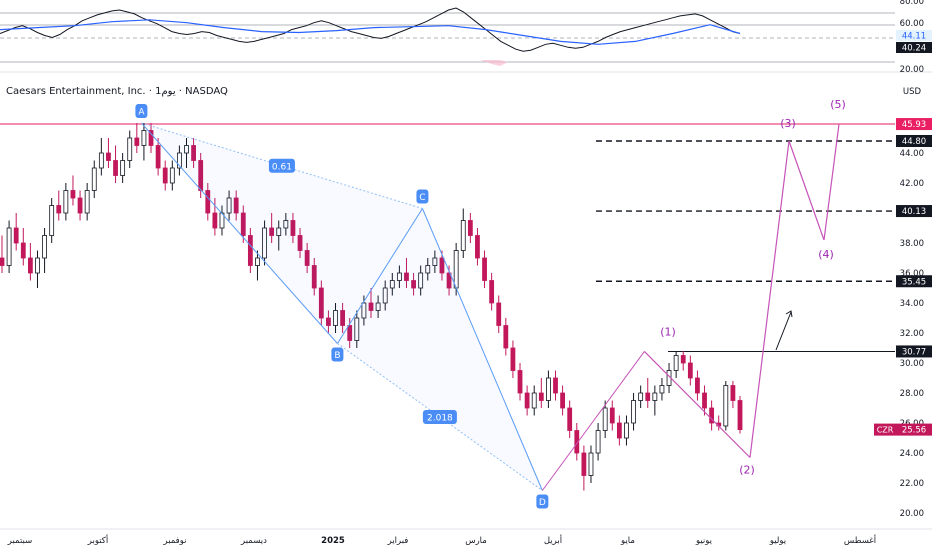  Describe the element at coordinates (912, 304) in the screenshot. I see `price-tick-label: 34.00` at that location.